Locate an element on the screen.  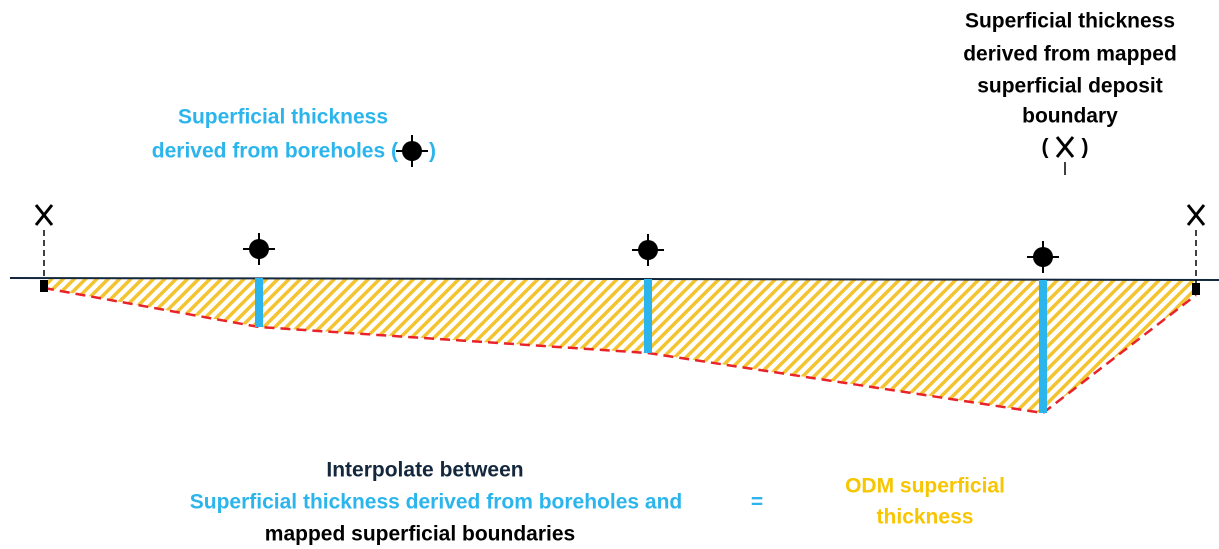
boundary-icon is located at coordinates (1065, 147).